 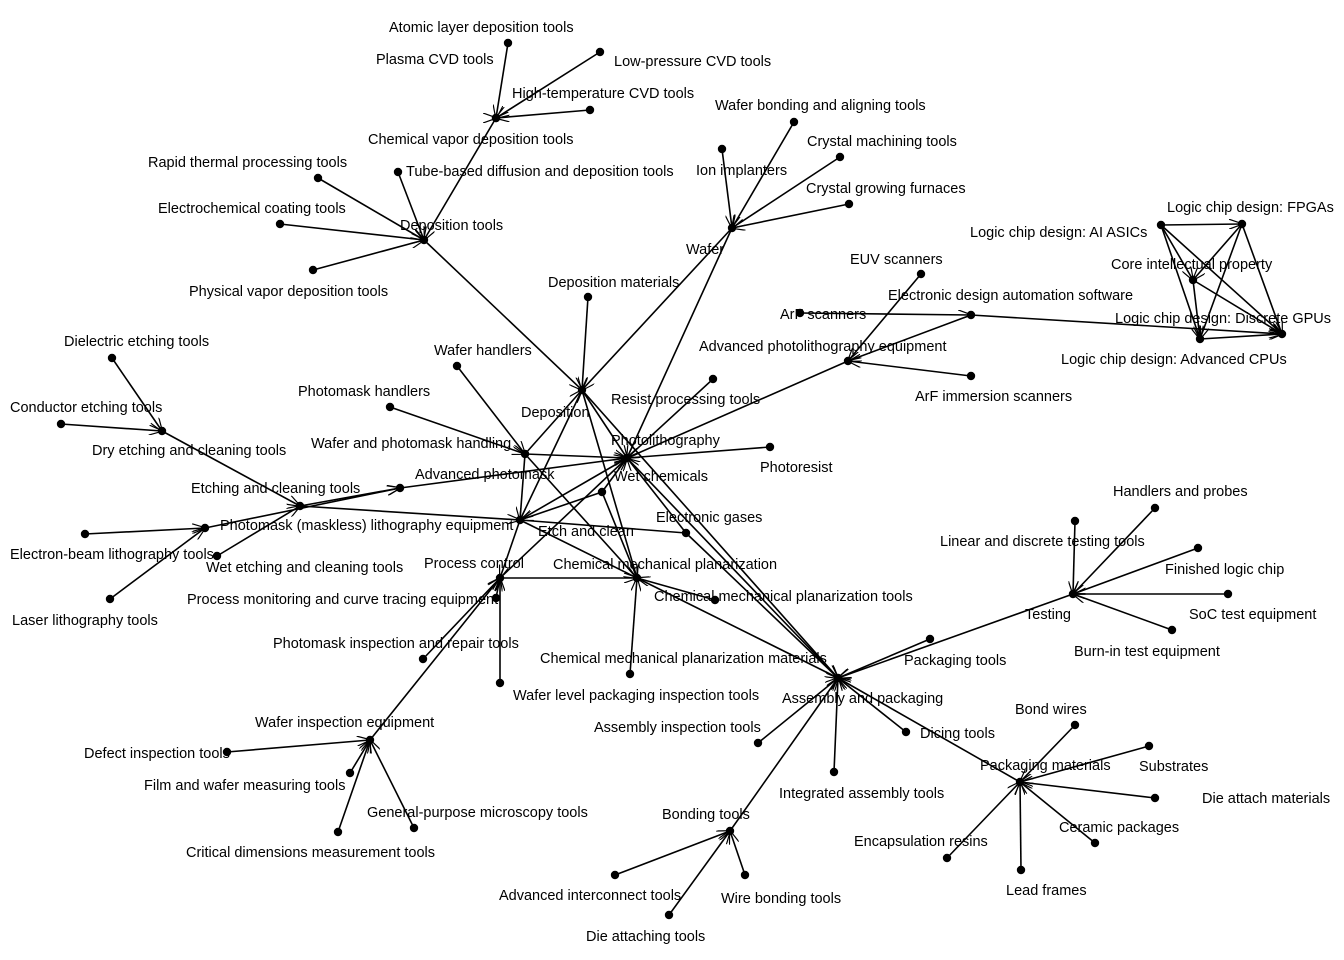 What do you see at coordinates (657, 496) in the screenshot?
I see `edge-egases-to-photolitho` at bounding box center [657, 496].